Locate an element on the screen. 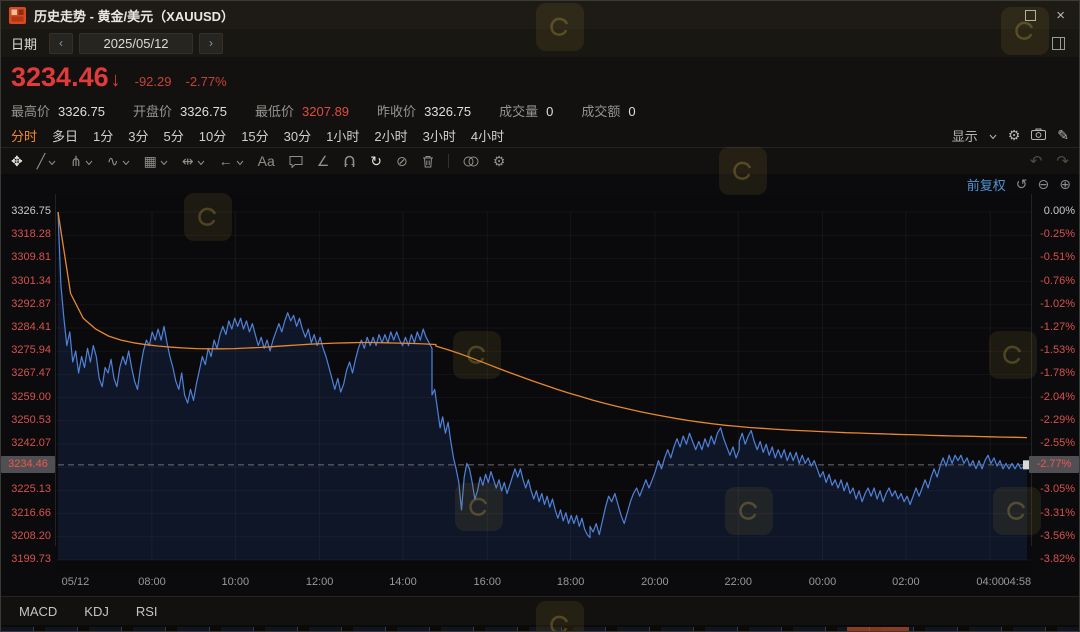 The height and width of the screenshot is (632, 1080). tab-2小时: 2小时 is located at coordinates (391, 136).